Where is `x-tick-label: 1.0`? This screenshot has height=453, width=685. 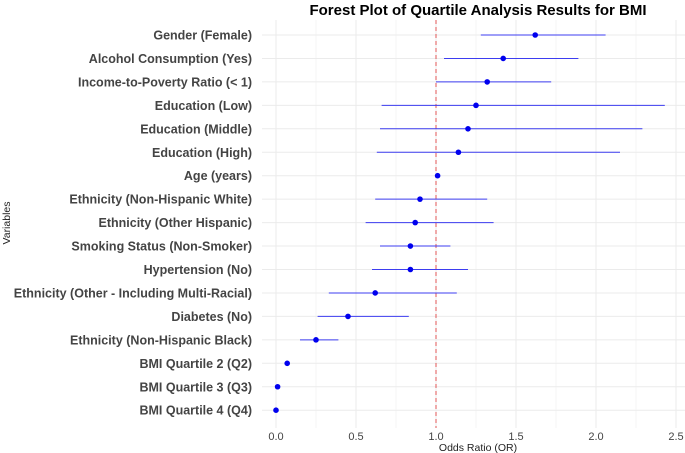
x-tick-label: 1.0 is located at coordinates (435, 437).